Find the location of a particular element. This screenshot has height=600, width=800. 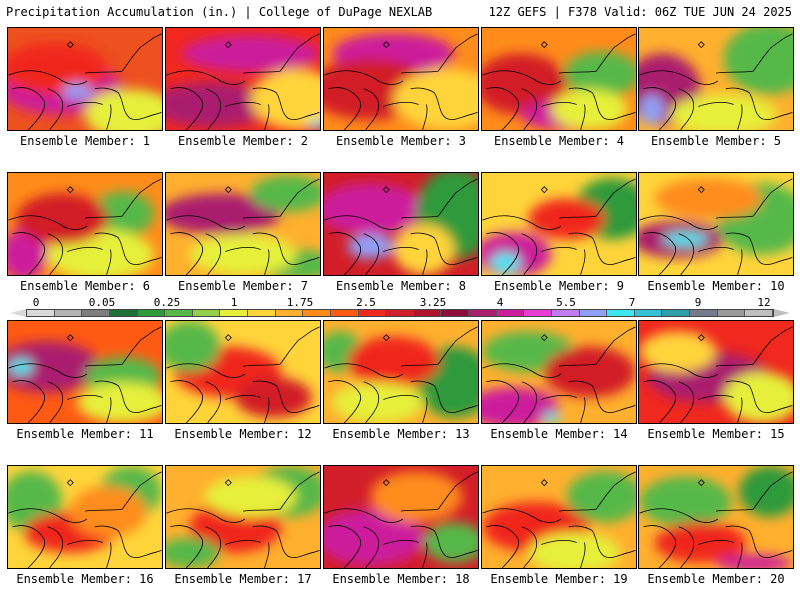

ensemble-member-label: Ensemble Member: 13 is located at coordinates (401, 434).